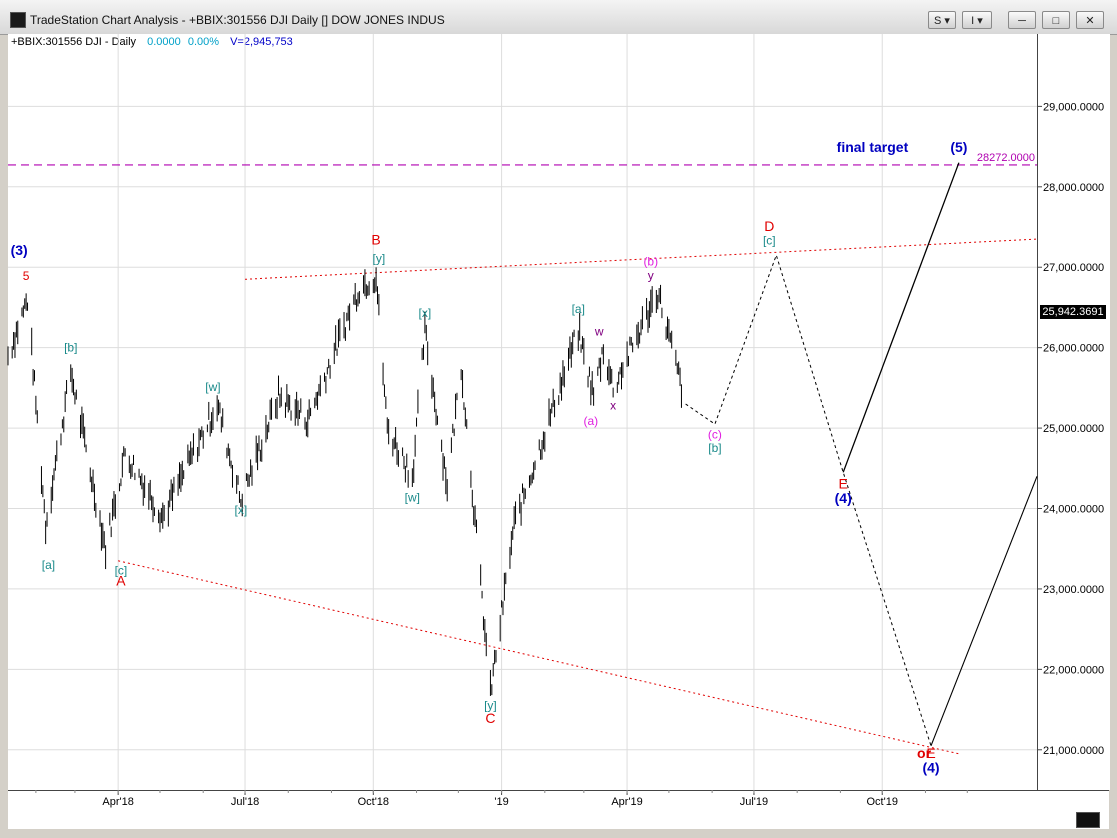  Describe the element at coordinates (373, 802) in the screenshot. I see `x-tick-label: Oct'18` at that location.